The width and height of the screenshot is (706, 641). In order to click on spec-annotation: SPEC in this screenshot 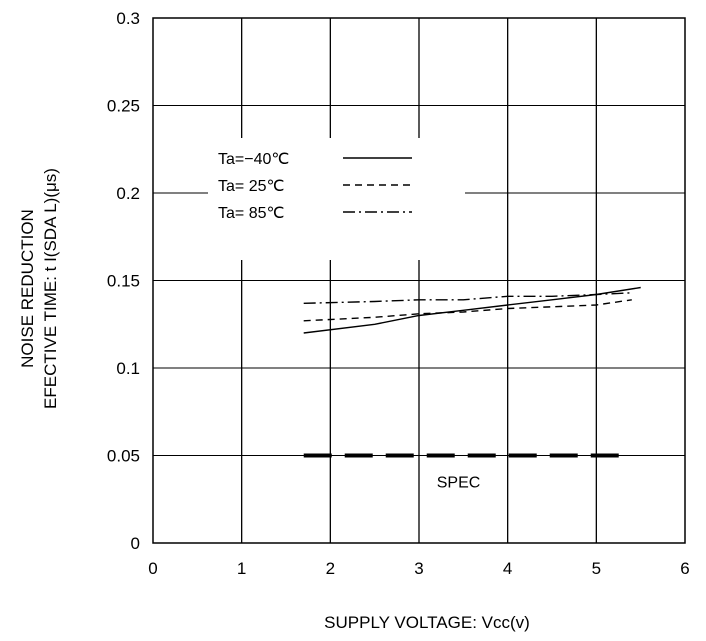, I will do `click(463, 472)`.